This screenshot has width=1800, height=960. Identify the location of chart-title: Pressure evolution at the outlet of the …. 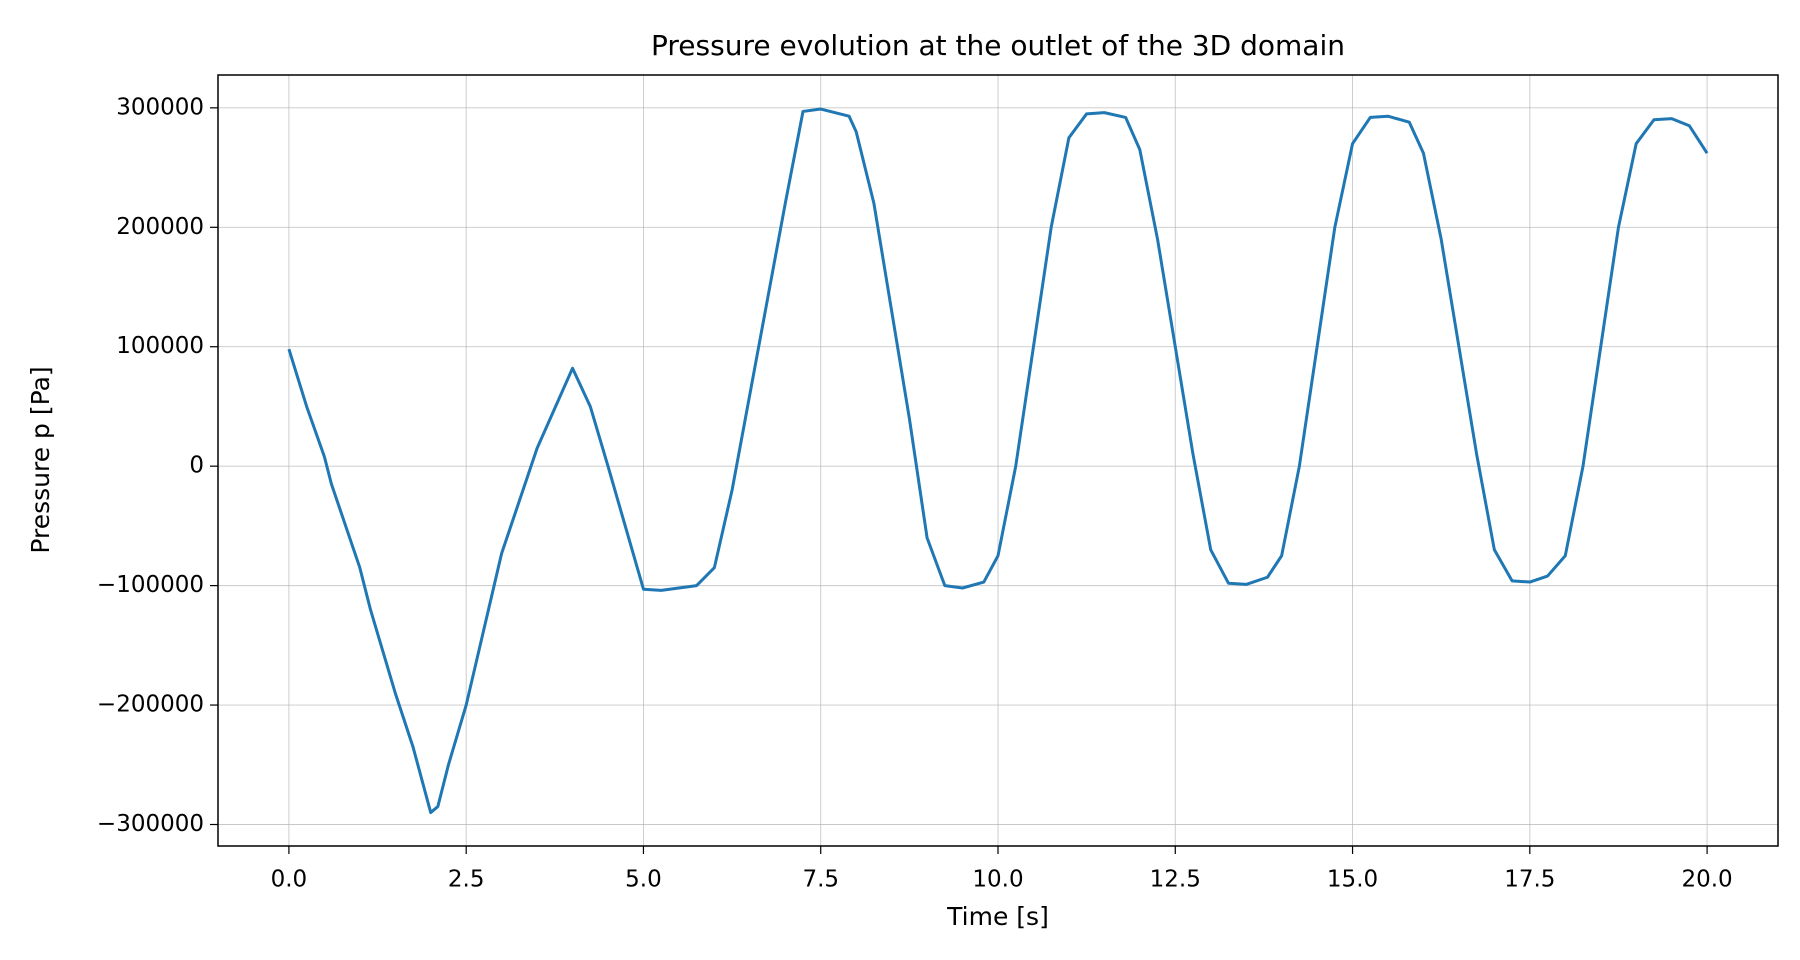
(998, 45).